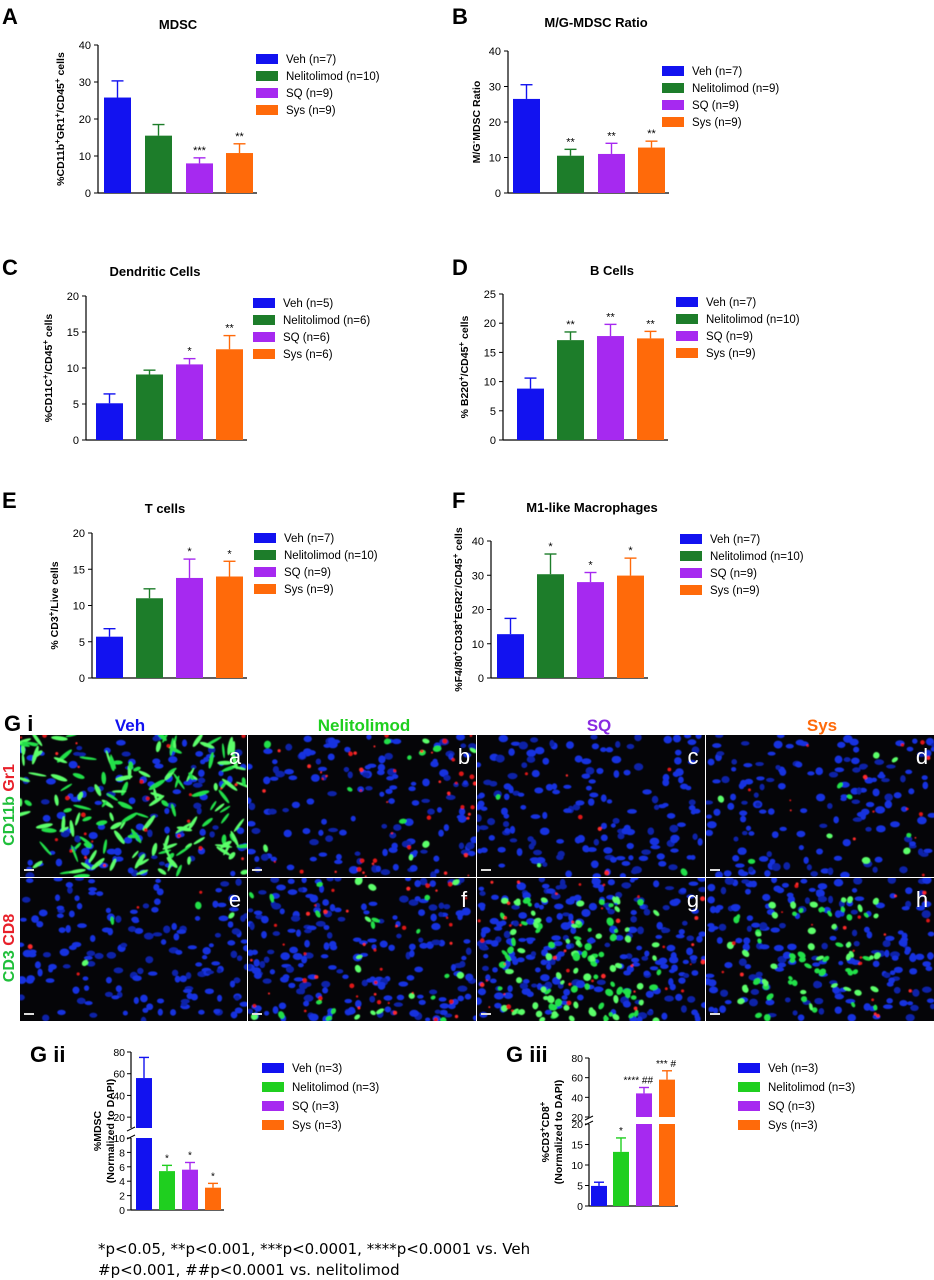 This screenshot has height=1280, width=934. What do you see at coordinates (592, 507) in the screenshot?
I see `chart-title: M1-like Macrophages` at bounding box center [592, 507].